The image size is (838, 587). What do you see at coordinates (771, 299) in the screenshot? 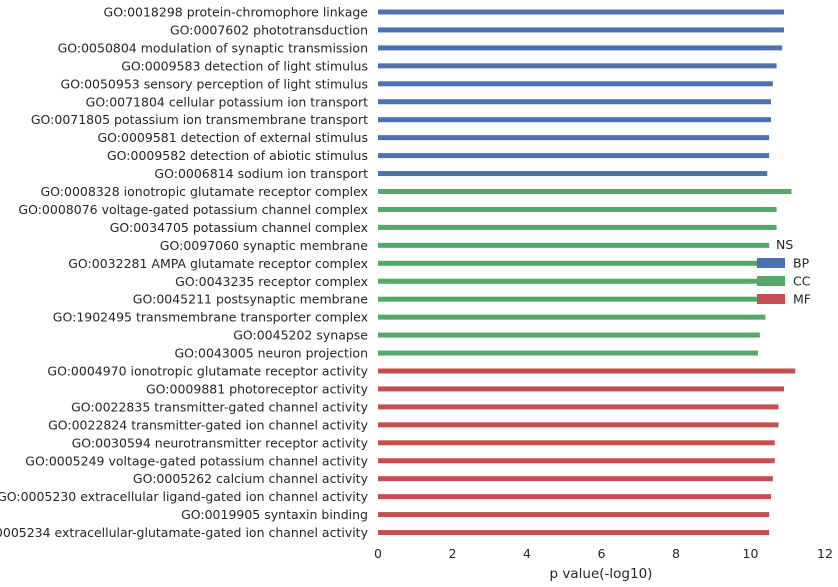
I see `legend-swatch-mf` at bounding box center [771, 299].